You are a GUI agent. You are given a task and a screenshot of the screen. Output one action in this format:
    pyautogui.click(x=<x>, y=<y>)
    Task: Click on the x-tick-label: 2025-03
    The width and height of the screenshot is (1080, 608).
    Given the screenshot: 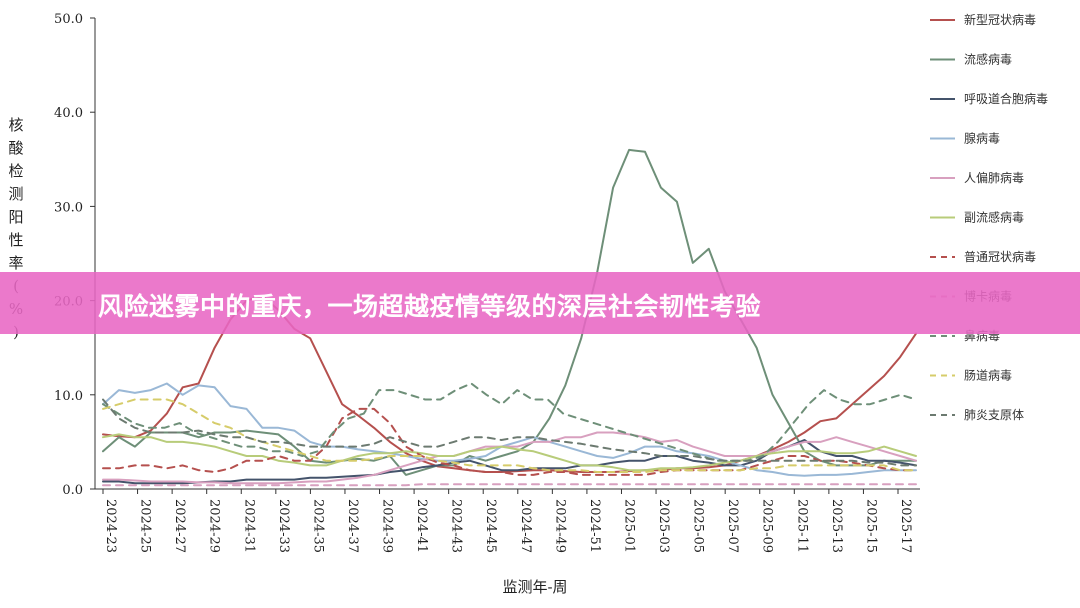 What is the action you would take?
    pyautogui.click(x=663, y=526)
    